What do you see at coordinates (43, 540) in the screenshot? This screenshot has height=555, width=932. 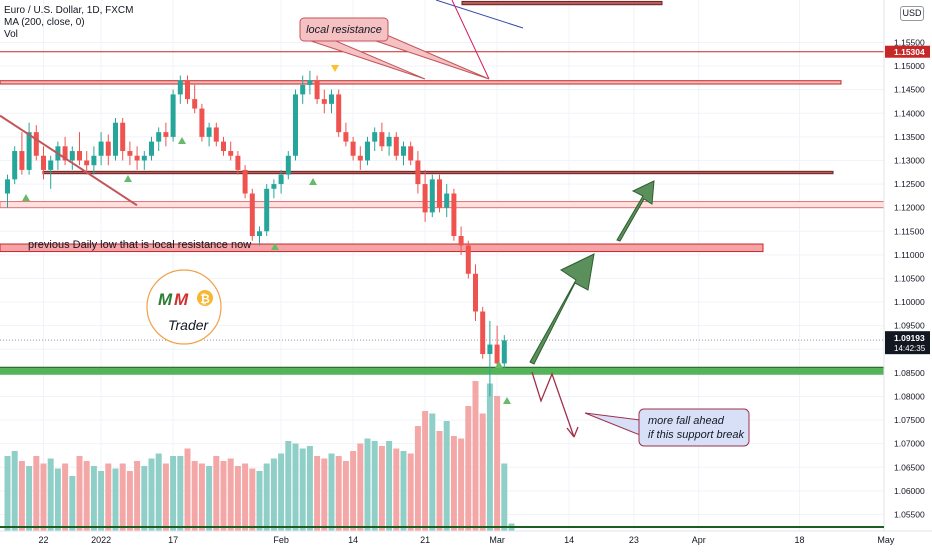 I see `time-tick-label: 22` at bounding box center [43, 540].